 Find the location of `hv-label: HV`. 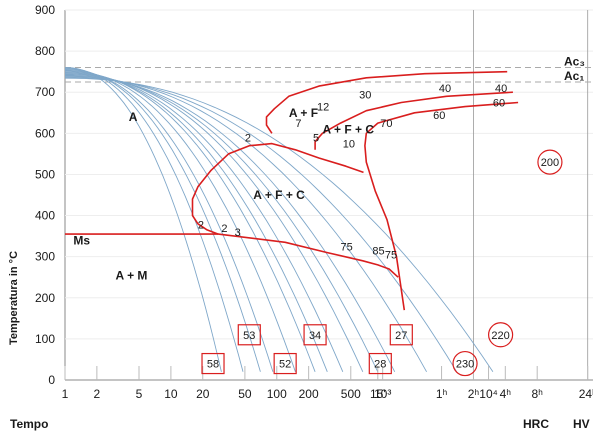

hv-label: HV is located at coordinates (581, 424).